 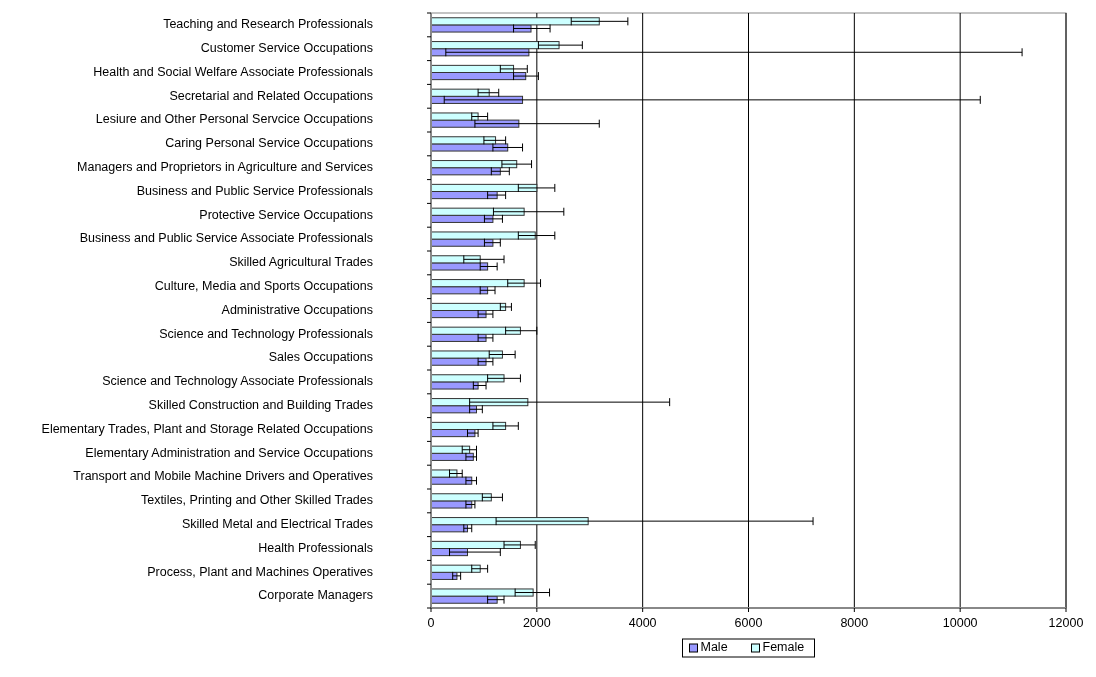 I want to click on x-tick-label: 10000, so click(x=960, y=623).